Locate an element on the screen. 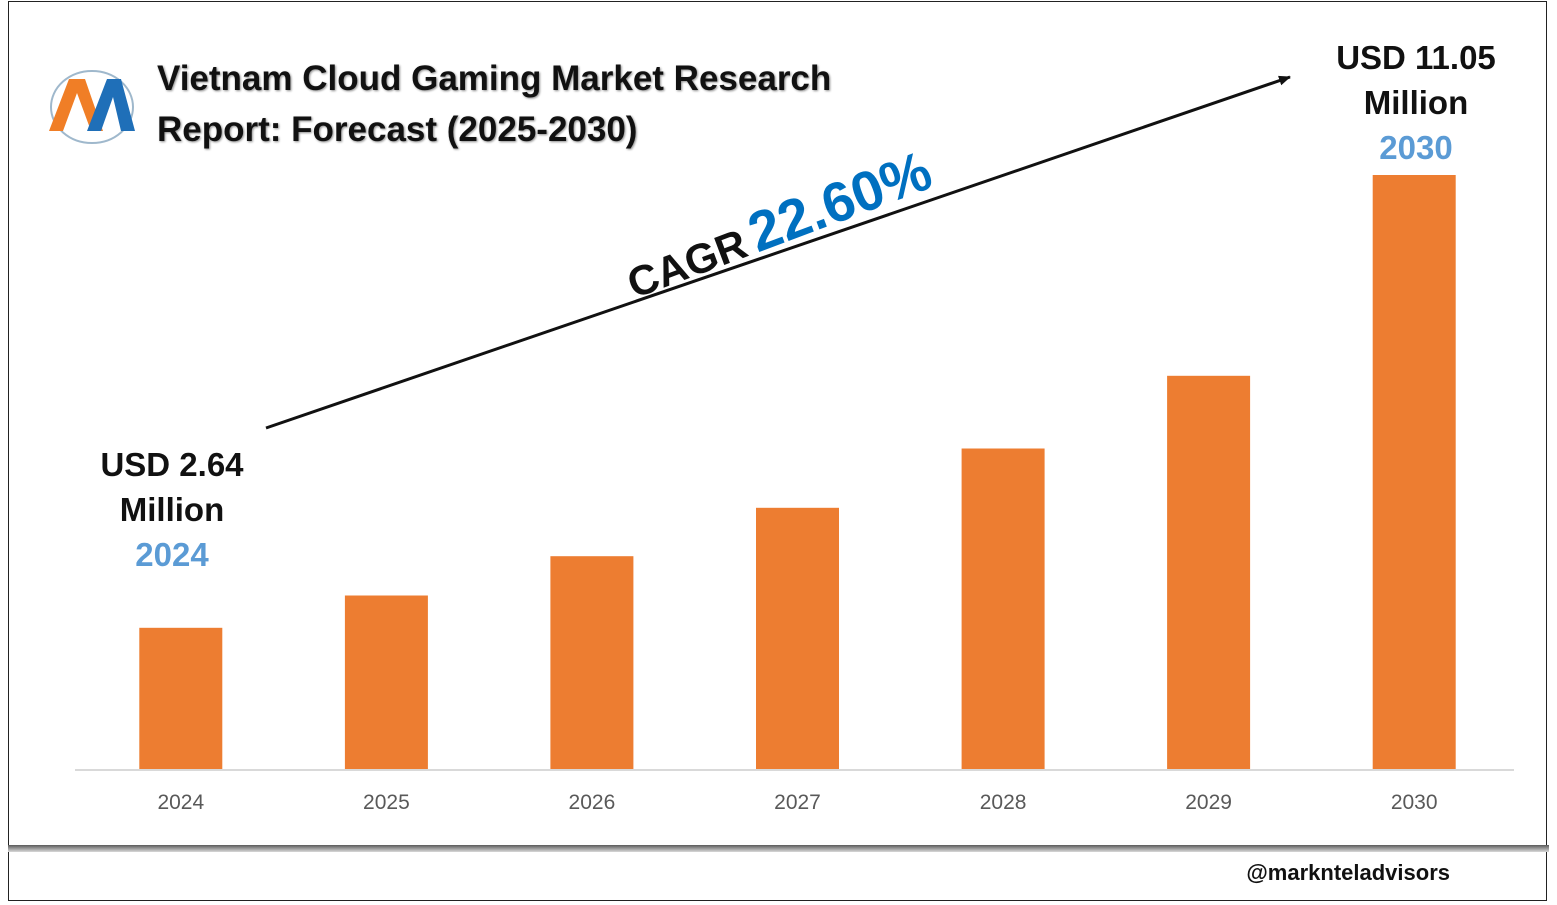 This screenshot has height=905, width=1557. x-tick-label-2026: 2026 is located at coordinates (592, 802).